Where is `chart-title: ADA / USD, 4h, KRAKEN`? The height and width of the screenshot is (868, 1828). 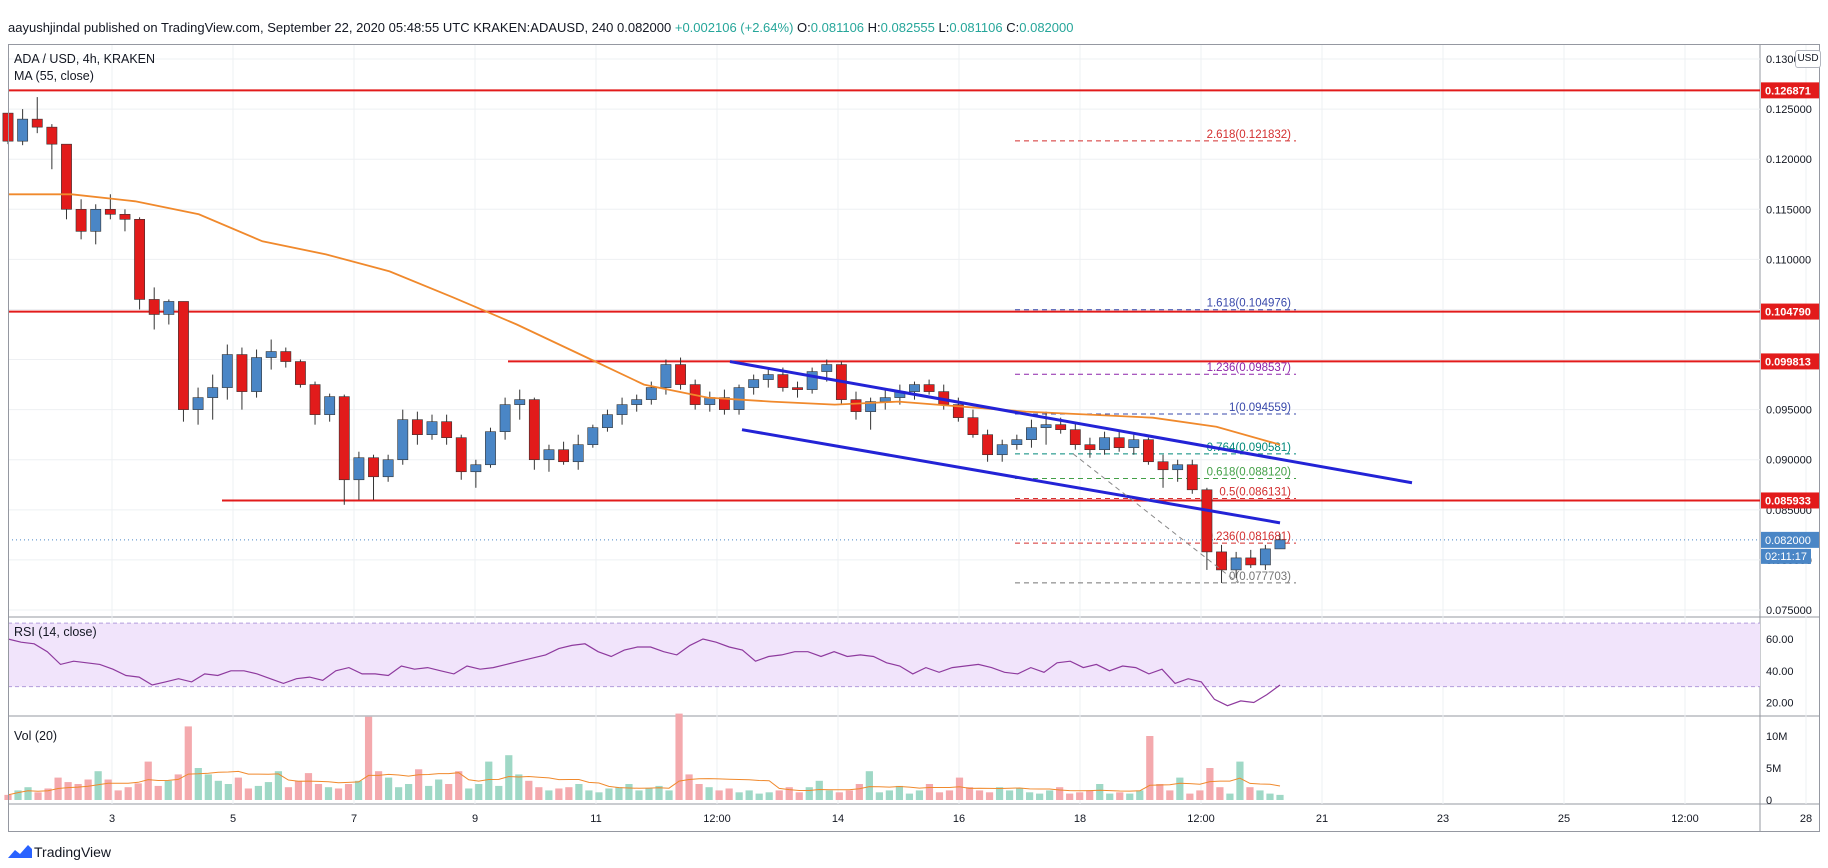 chart-title: ADA / USD, 4h, KRAKEN is located at coordinates (85, 59).